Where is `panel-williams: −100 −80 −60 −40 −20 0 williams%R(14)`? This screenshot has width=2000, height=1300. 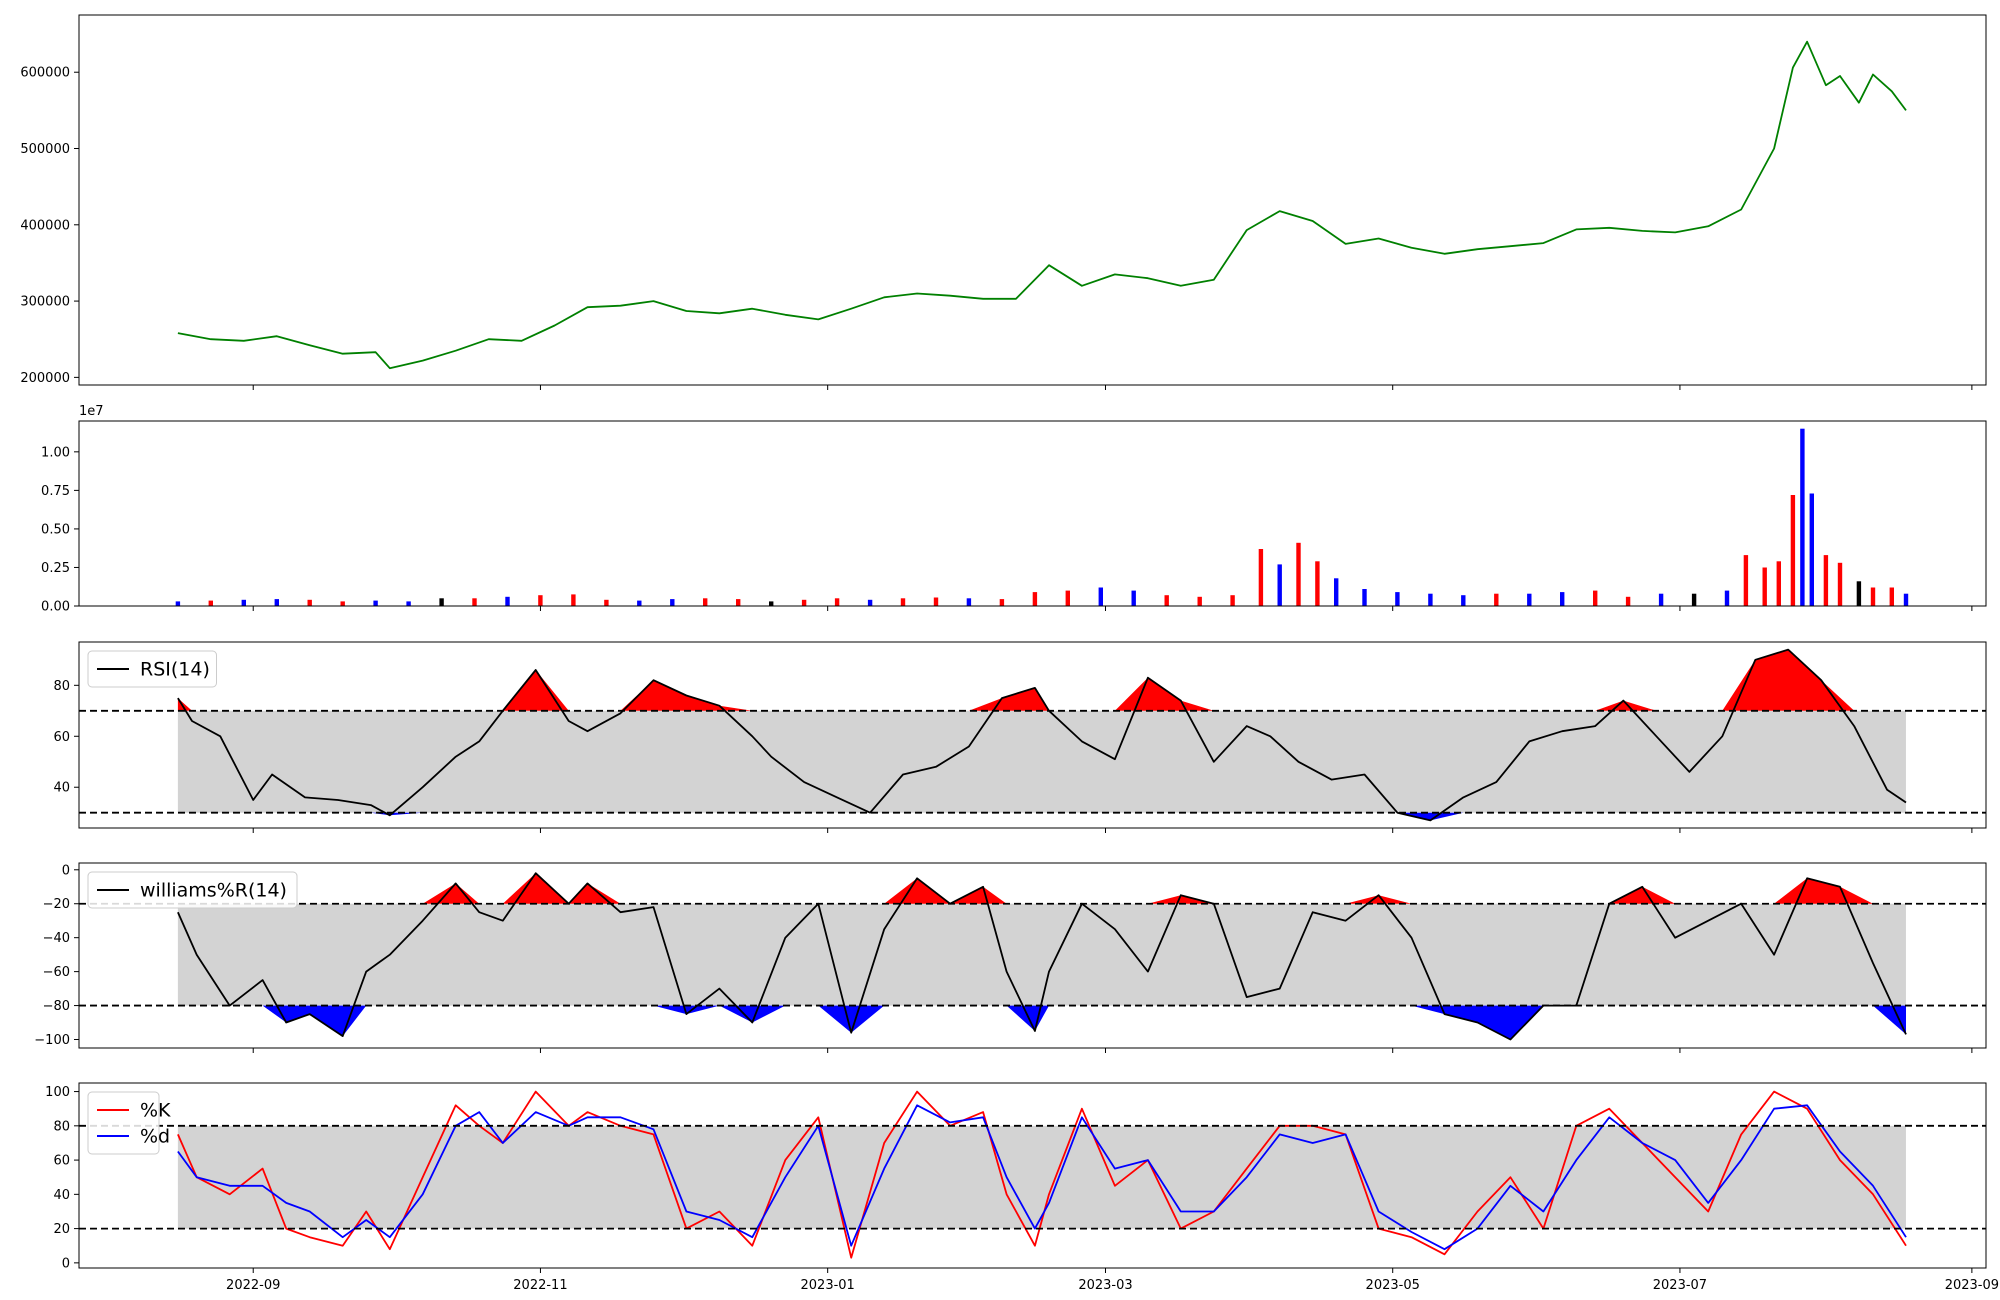 panel-williams: −100 −80 −60 −40 −20 0 williams%R(14) is located at coordinates (1010, 957).